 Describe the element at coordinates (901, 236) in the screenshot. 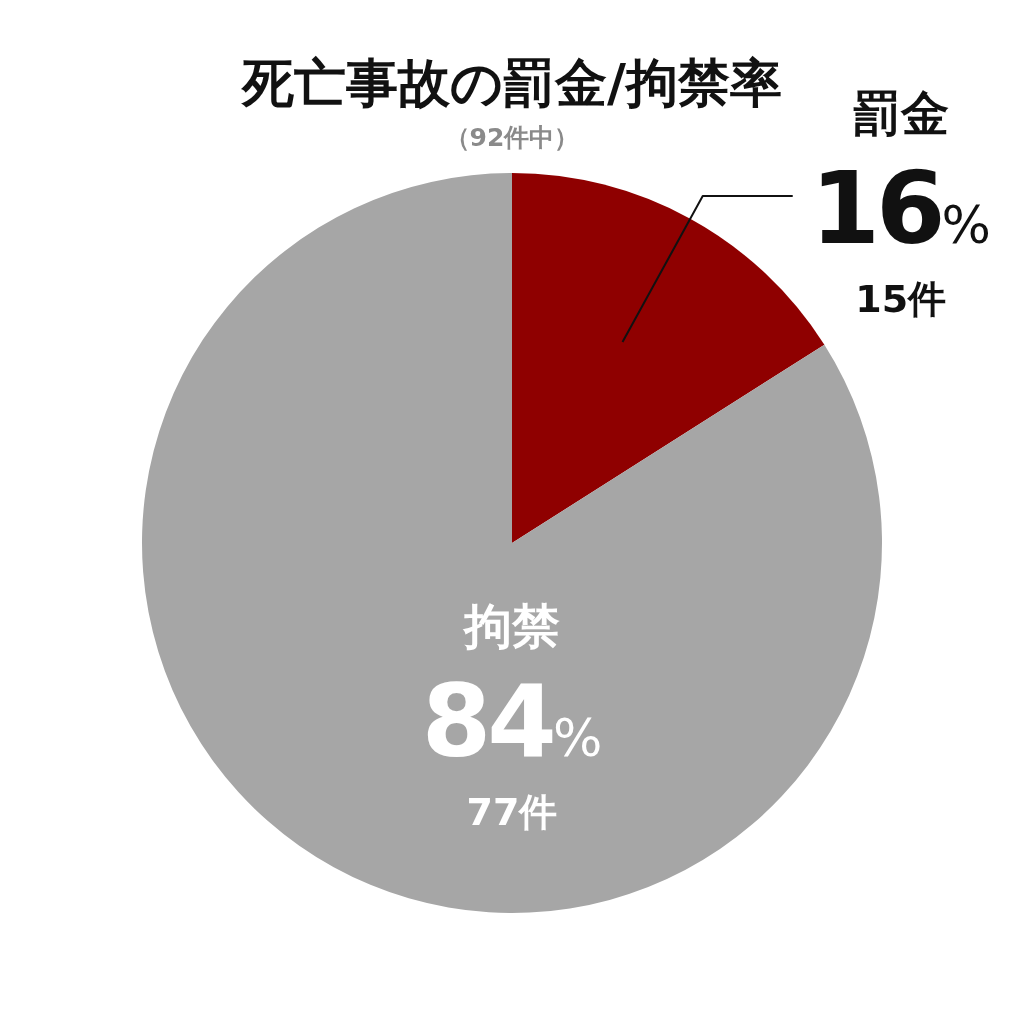

I see `data-label: 16% 15件` at that location.